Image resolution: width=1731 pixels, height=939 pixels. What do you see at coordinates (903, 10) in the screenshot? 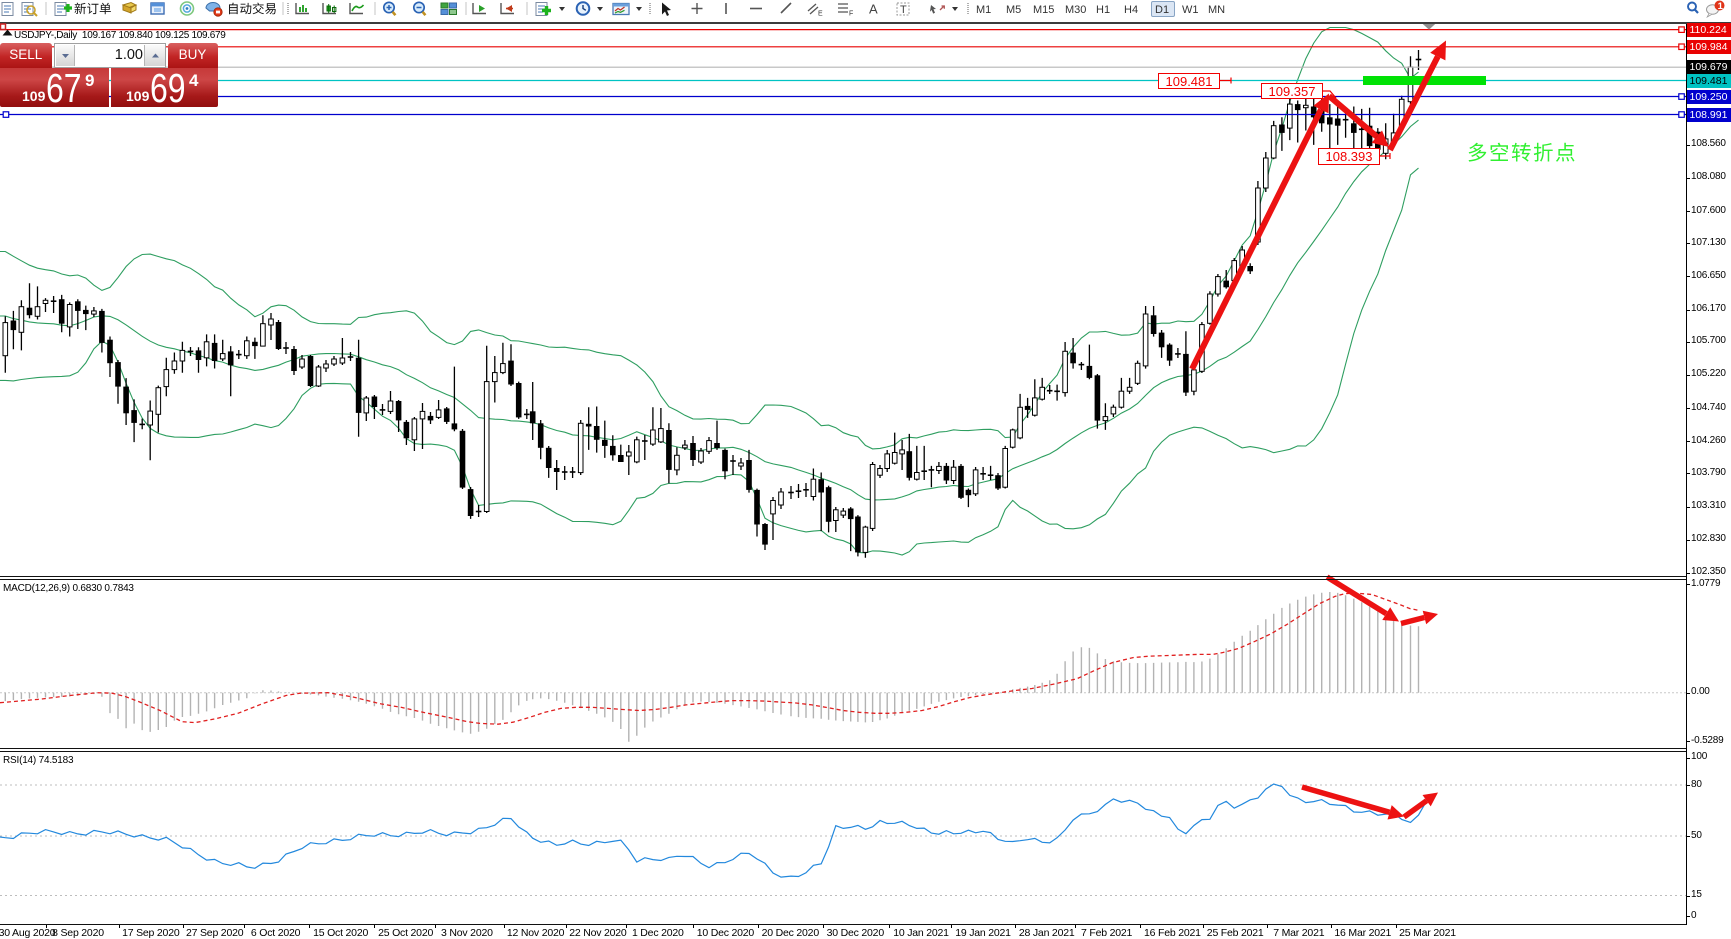
I see `svg-text: T` at bounding box center [903, 10].